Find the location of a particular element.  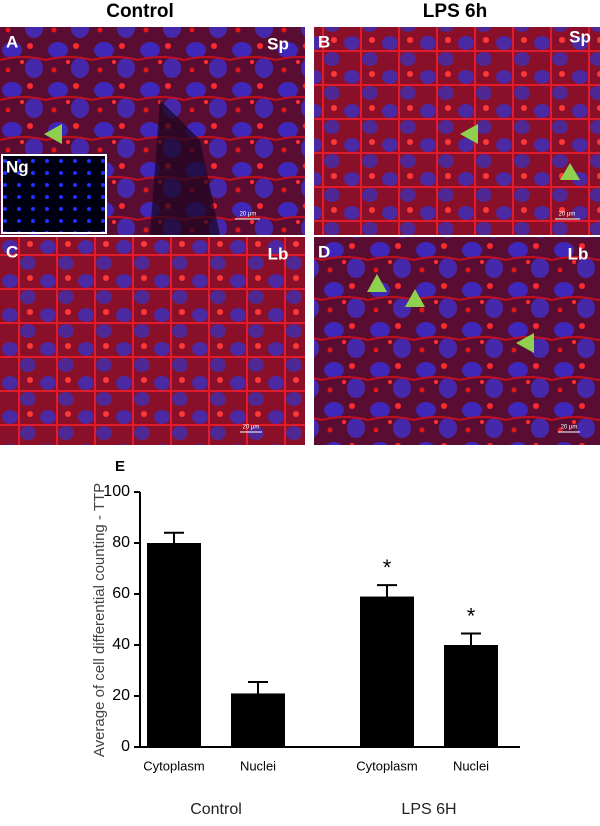

panel-a: A Sp Ng 20 μm is located at coordinates (152, 131).